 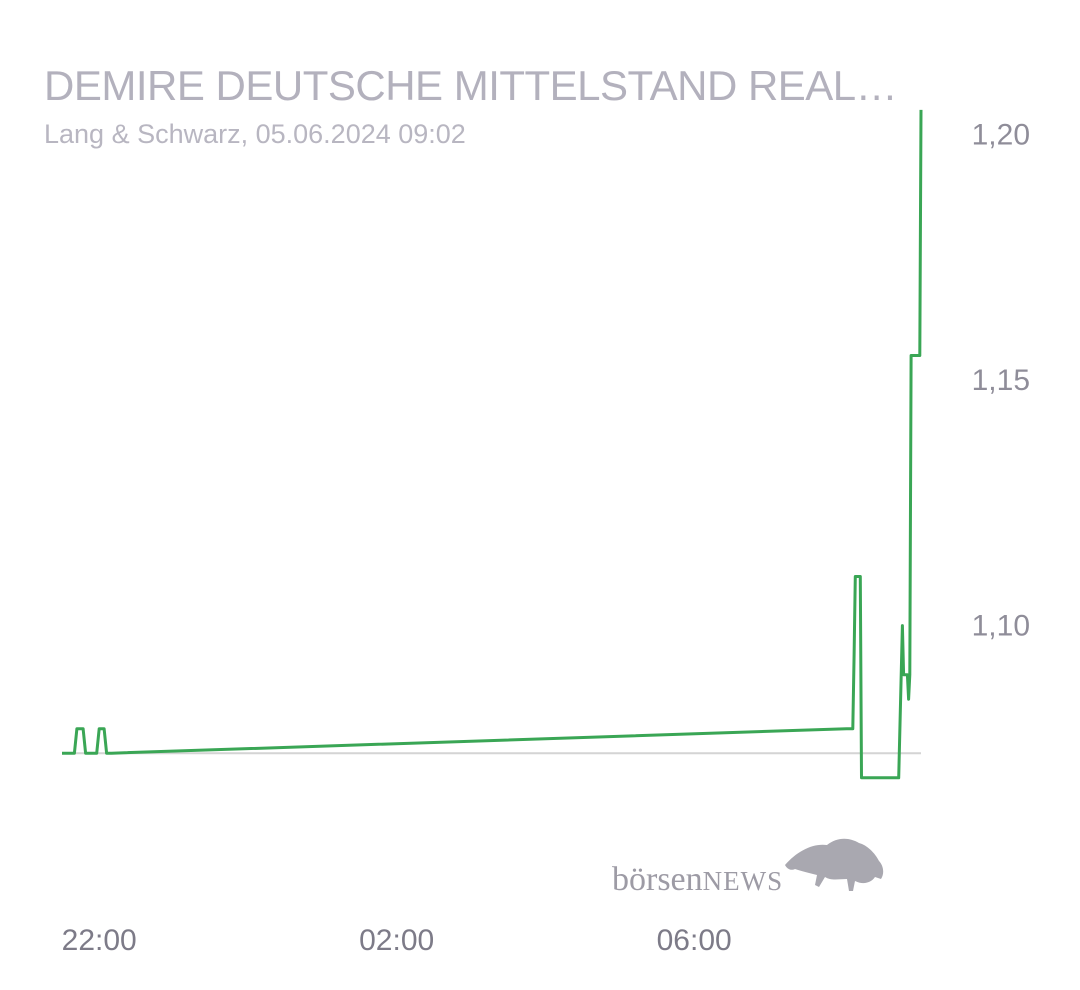 I want to click on boersennews-watermark: börsenNEWS, so click(x=749, y=866).